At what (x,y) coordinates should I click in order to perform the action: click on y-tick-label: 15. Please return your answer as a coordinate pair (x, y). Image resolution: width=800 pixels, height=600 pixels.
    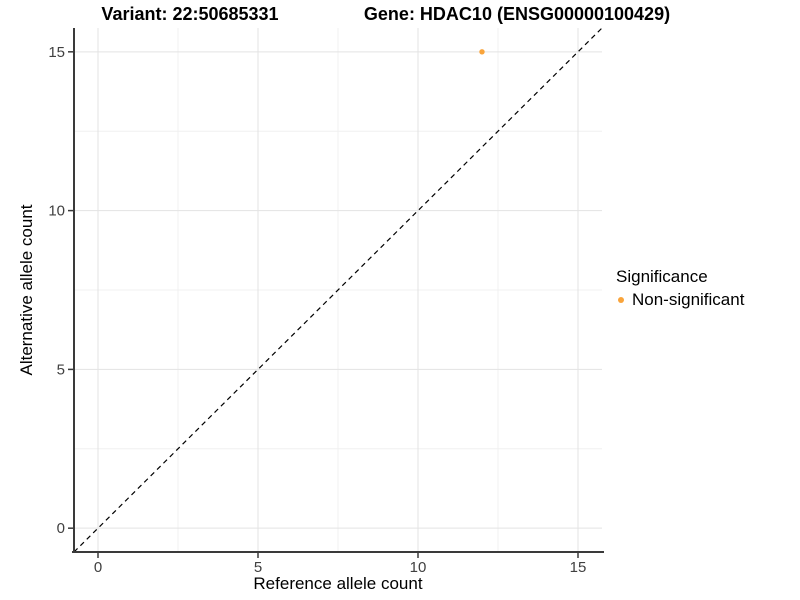
    Looking at the image, I should click on (56, 52).